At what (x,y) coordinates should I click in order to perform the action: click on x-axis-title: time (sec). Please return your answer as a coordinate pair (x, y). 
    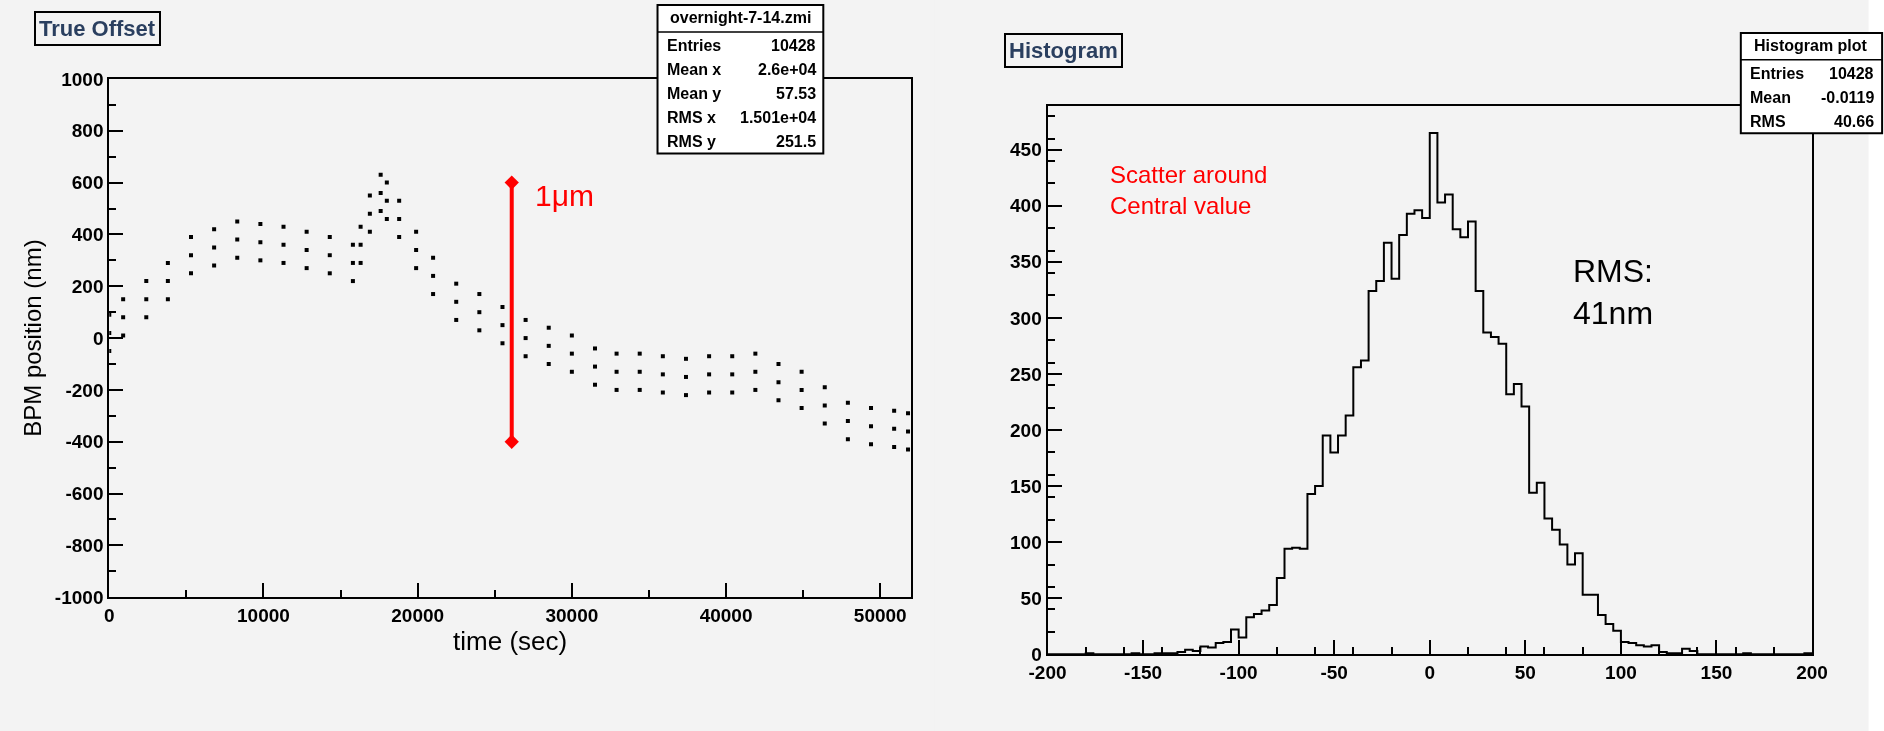
    Looking at the image, I should click on (510, 641).